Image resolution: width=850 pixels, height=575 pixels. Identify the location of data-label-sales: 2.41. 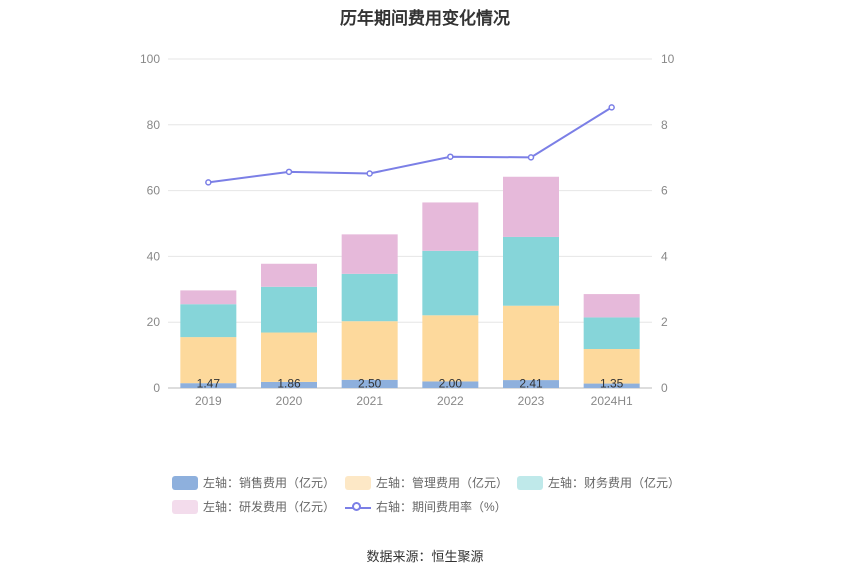
(531, 384).